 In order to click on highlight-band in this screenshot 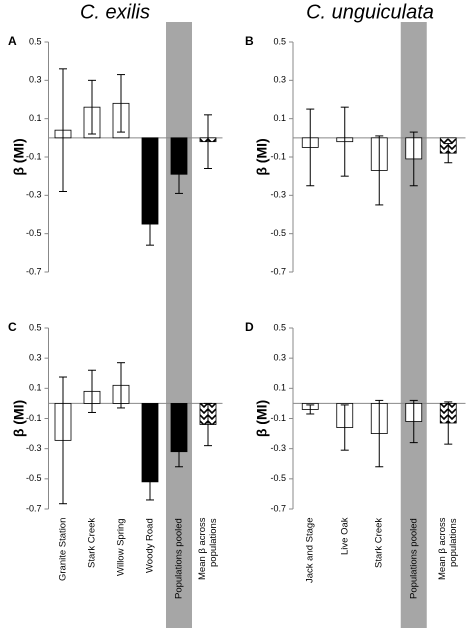, I will do `click(413, 464)`.